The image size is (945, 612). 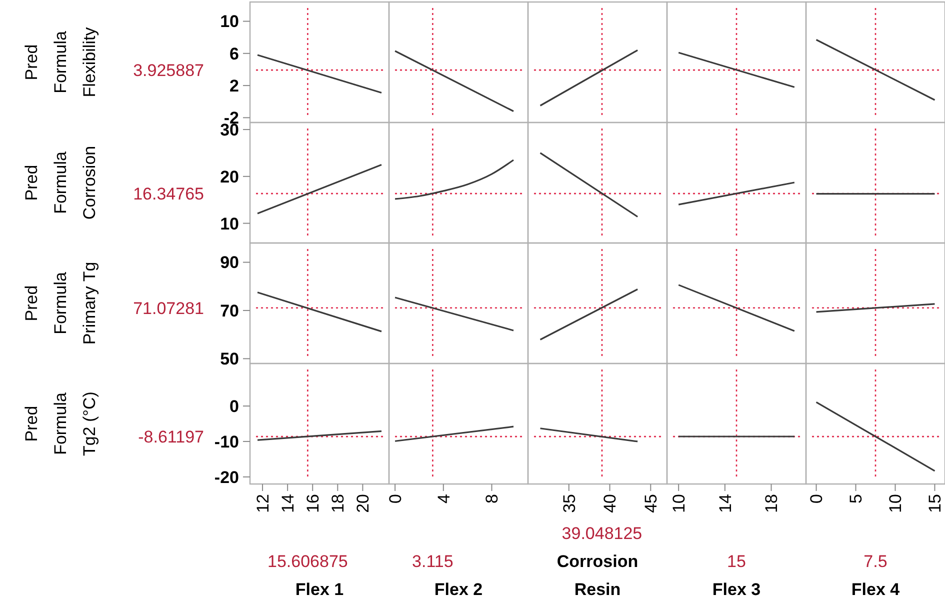 What do you see at coordinates (876, 561) in the screenshot?
I see `text: 7.5` at bounding box center [876, 561].